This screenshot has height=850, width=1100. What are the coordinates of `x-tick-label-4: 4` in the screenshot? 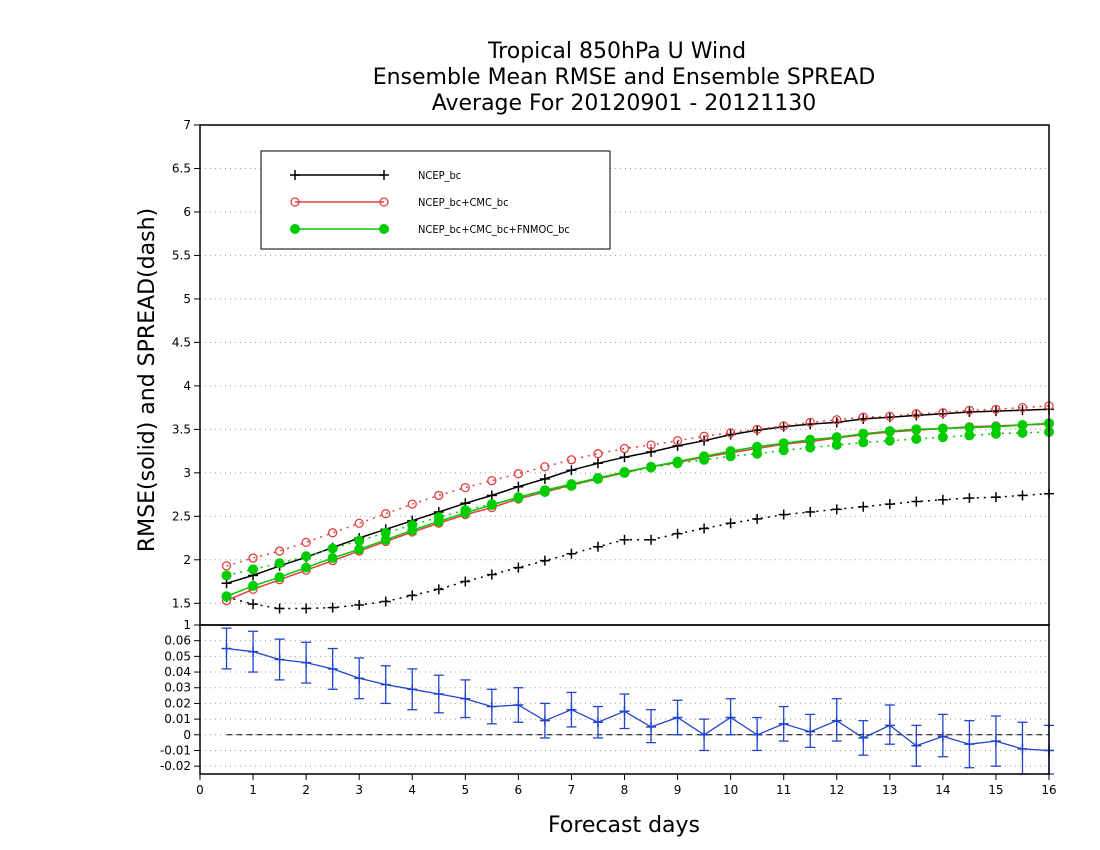 It's located at (412, 790).